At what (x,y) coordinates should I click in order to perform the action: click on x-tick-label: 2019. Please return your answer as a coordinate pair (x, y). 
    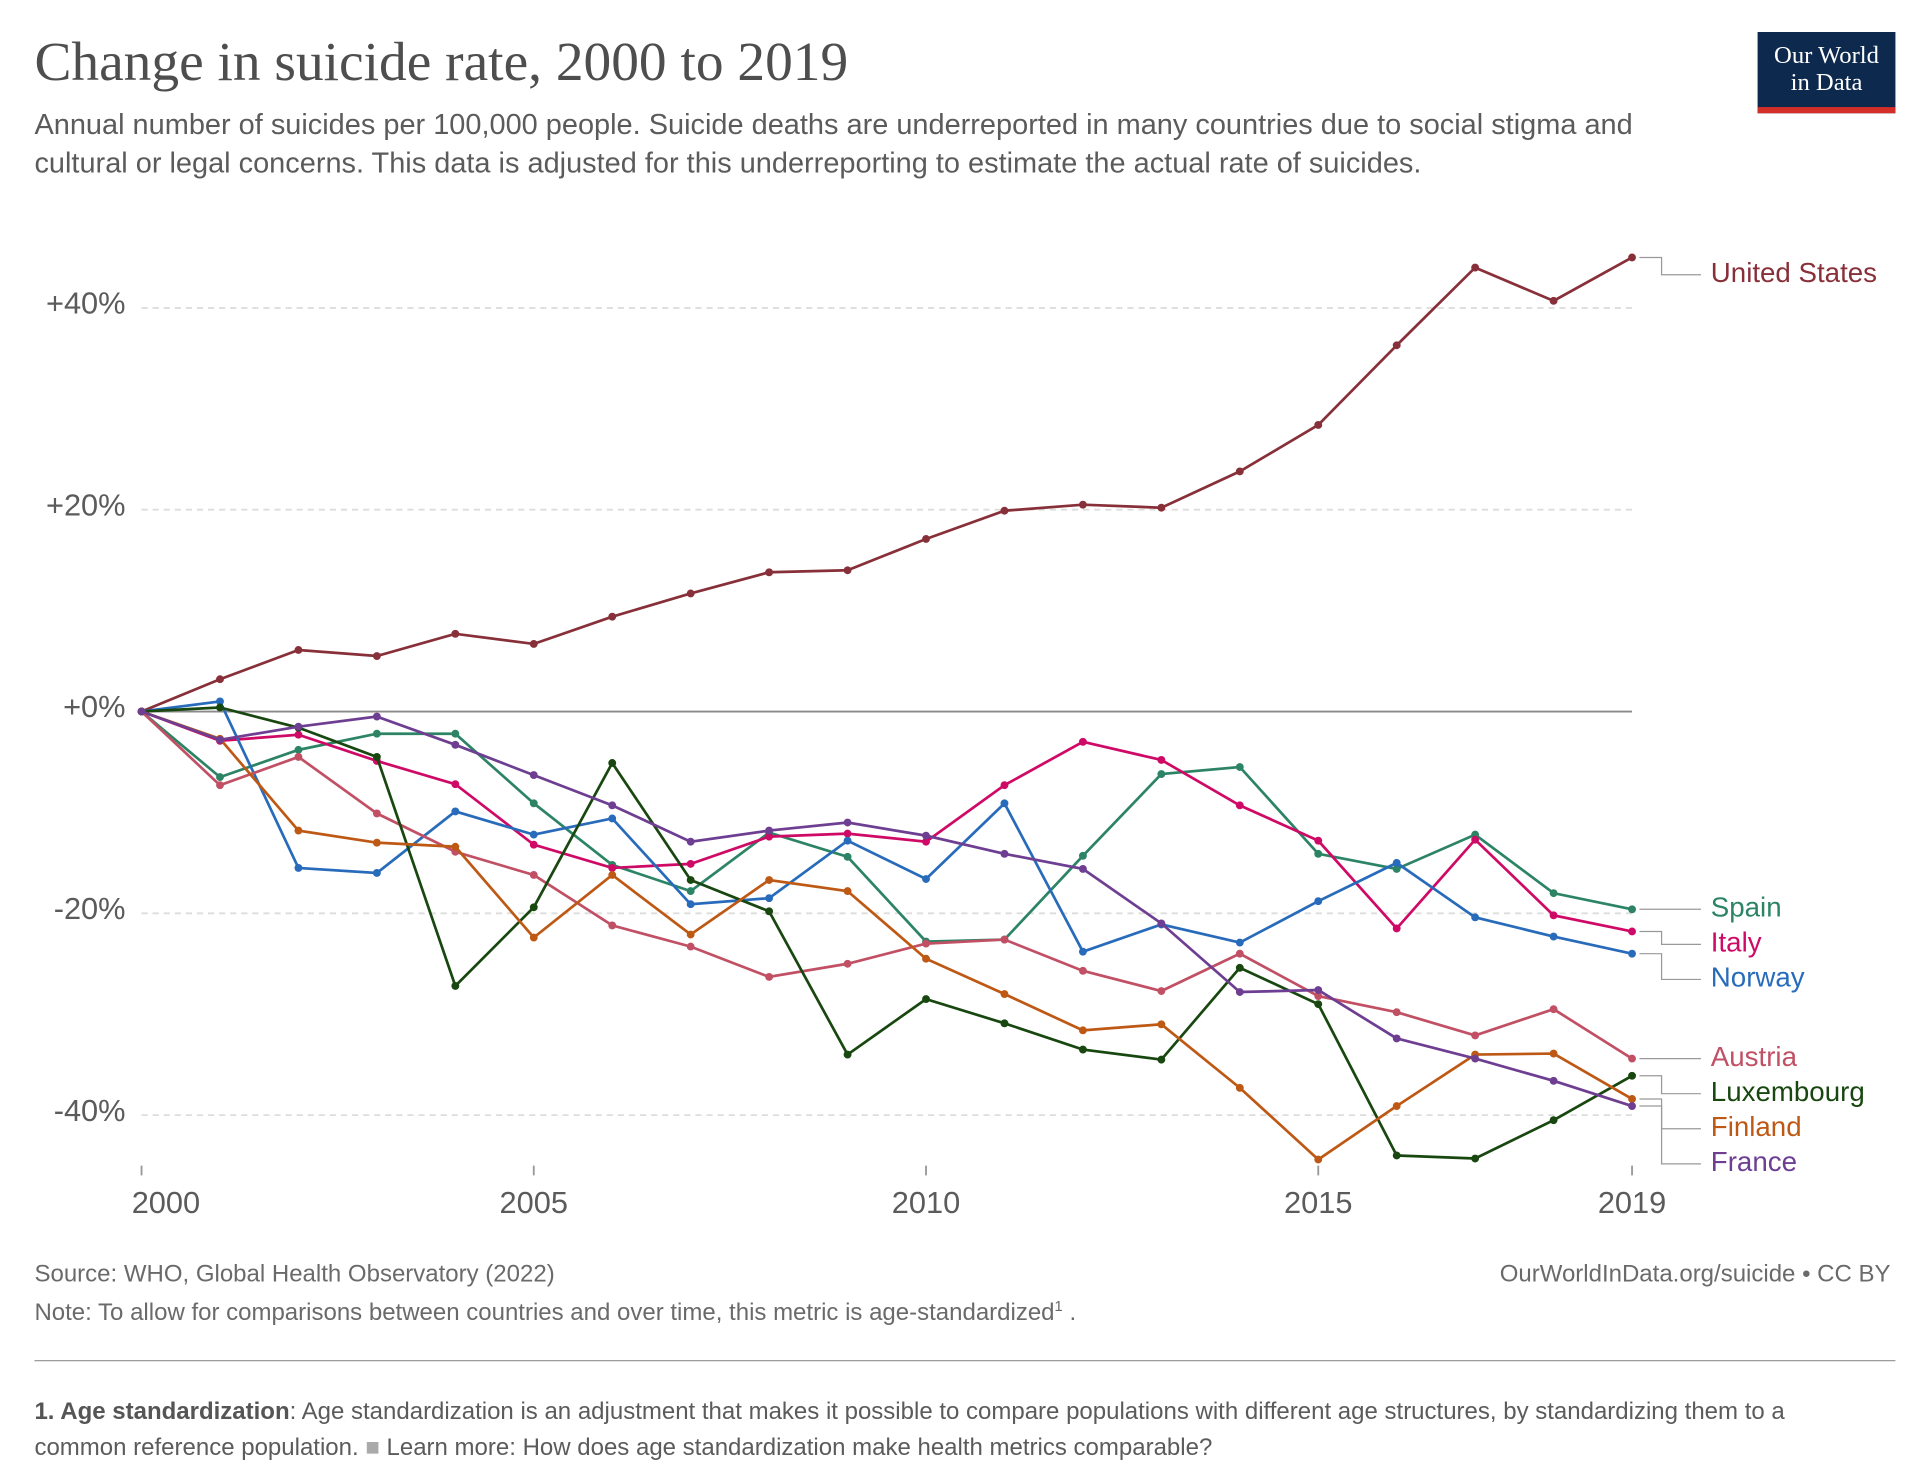
    Looking at the image, I should click on (1632, 1202).